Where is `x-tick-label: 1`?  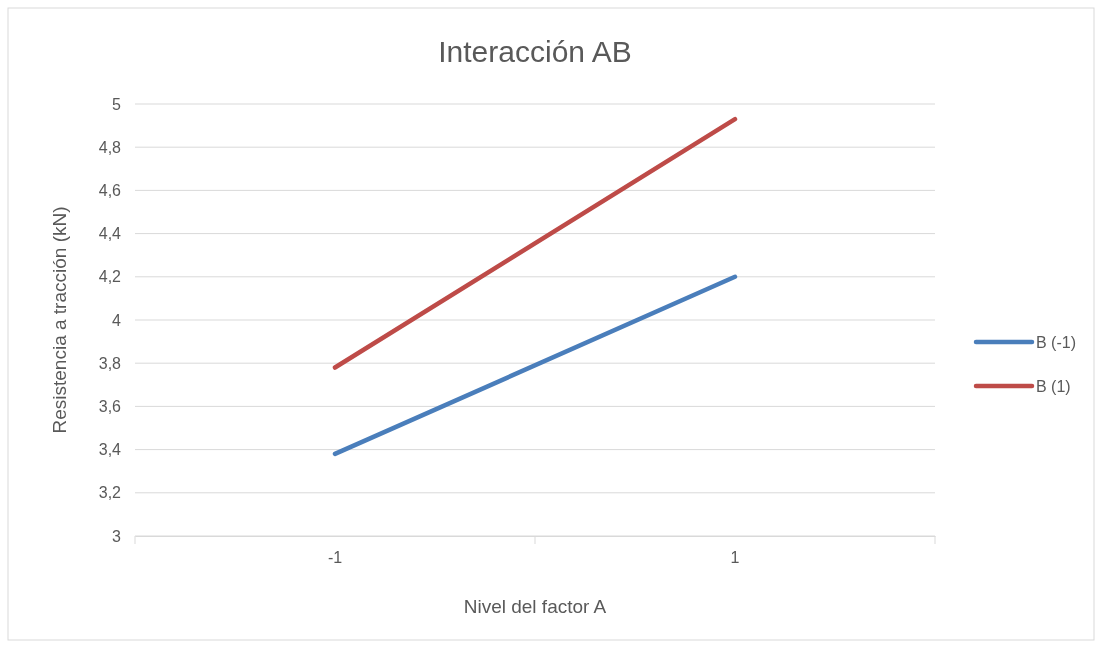
x-tick-label: 1 is located at coordinates (735, 558).